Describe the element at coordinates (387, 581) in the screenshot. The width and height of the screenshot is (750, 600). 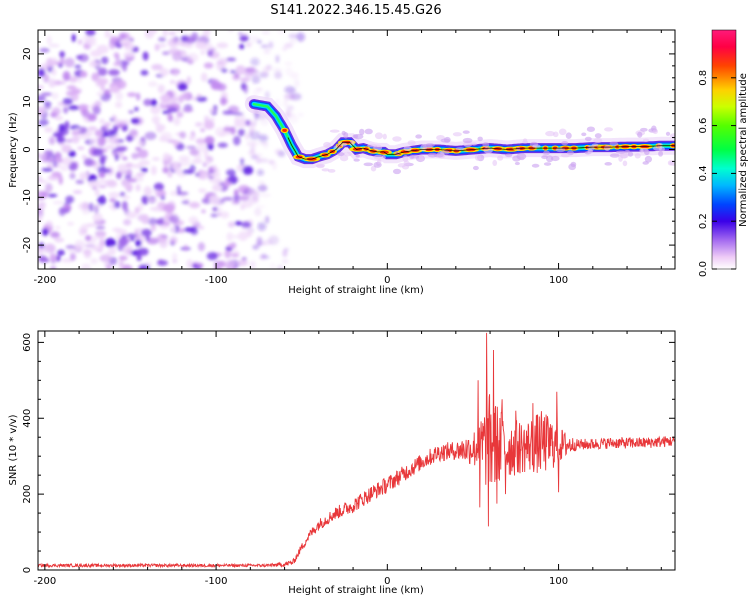
I see `snr-xtick-label: 0` at that location.